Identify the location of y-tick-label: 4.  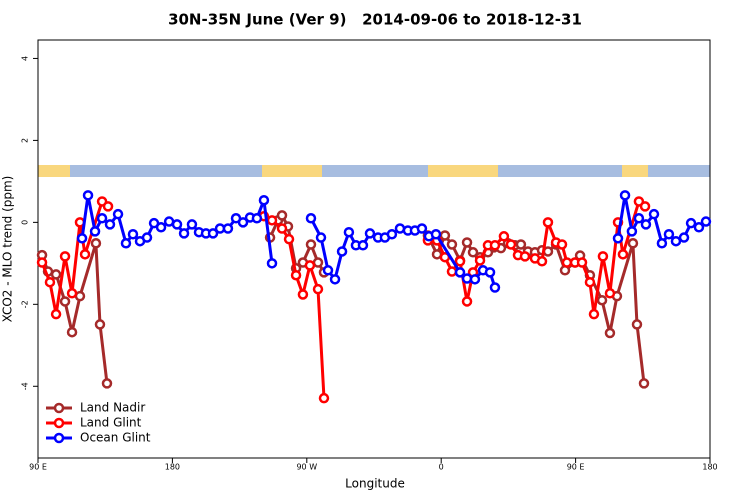
(25, 58).